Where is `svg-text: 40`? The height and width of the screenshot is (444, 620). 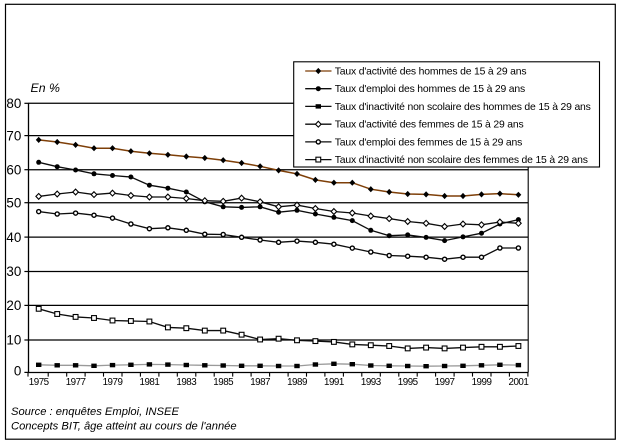 svg-text: 40 is located at coordinates (13, 237).